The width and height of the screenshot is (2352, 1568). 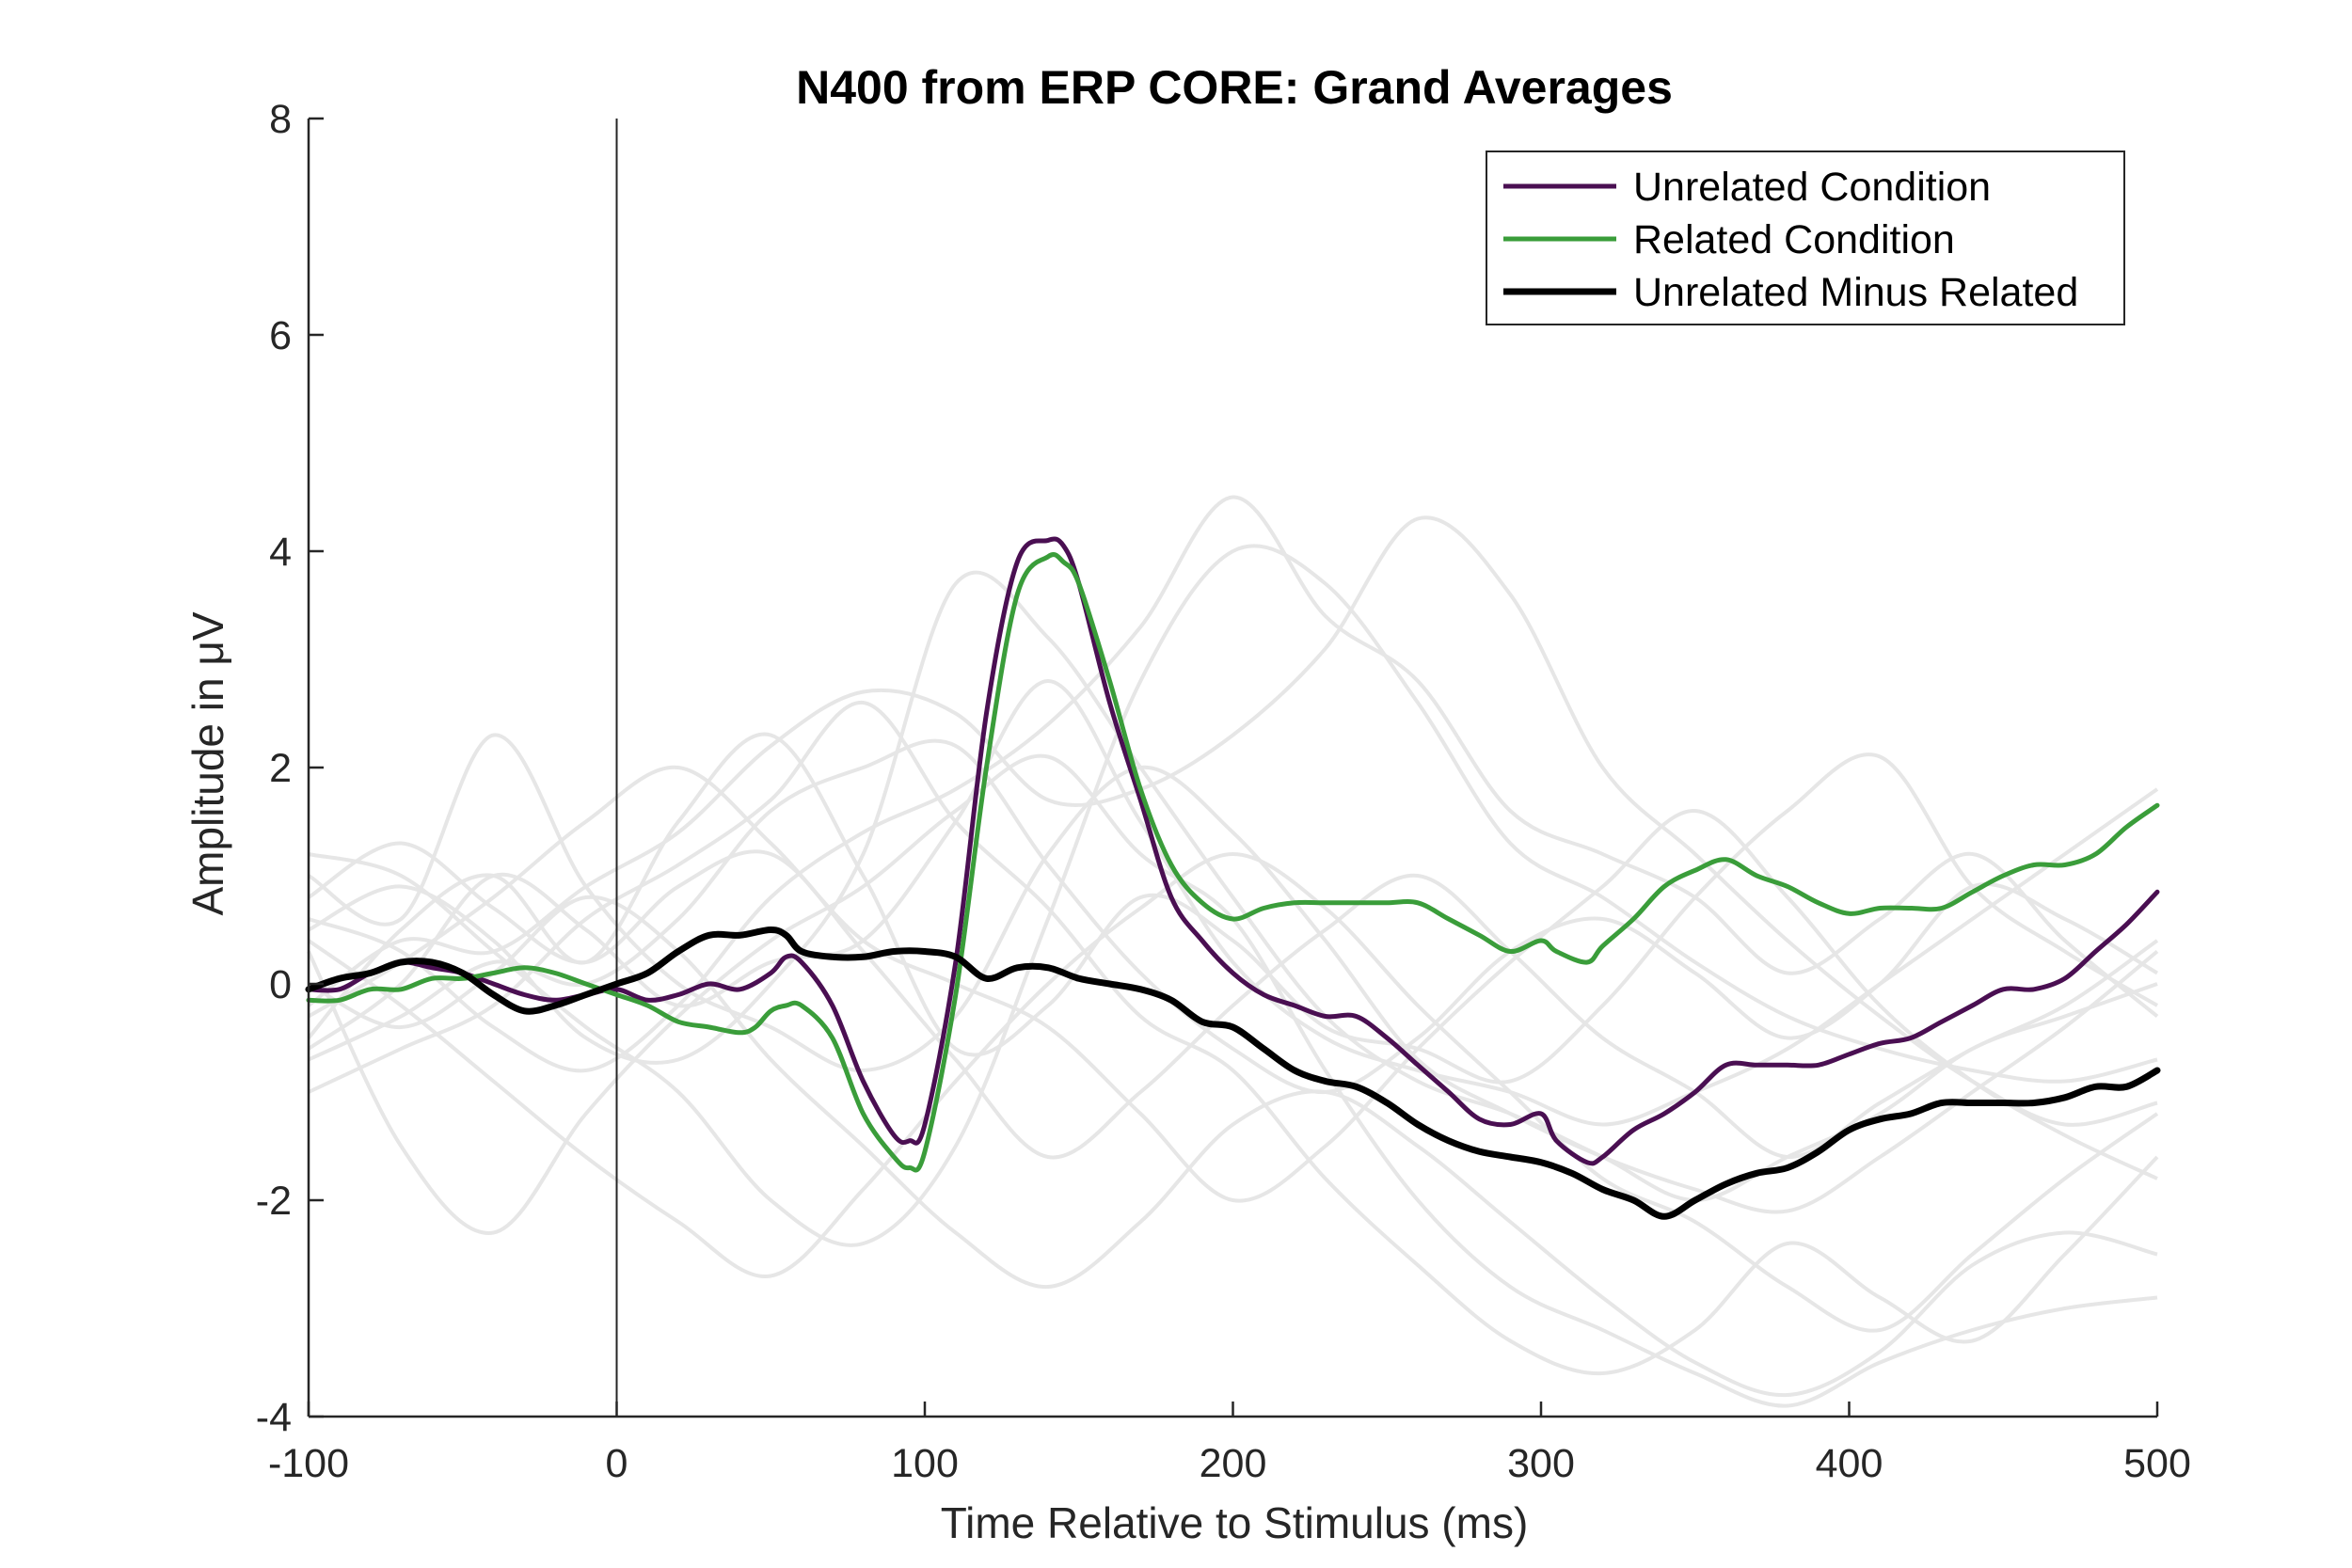 What do you see at coordinates (1812, 188) in the screenshot?
I see `legend-label-1: Unrelated Condition` at bounding box center [1812, 188].